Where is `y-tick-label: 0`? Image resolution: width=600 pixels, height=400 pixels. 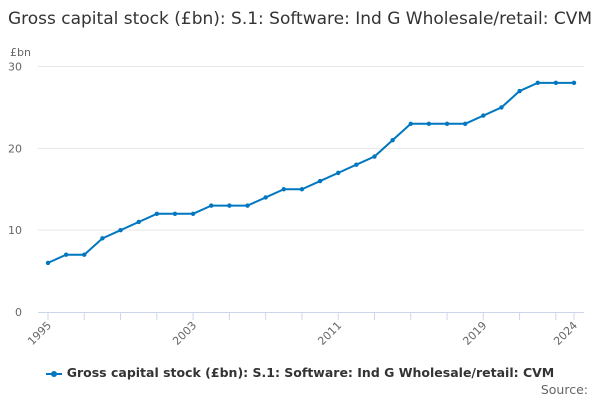 y-tick-label: 0 is located at coordinates (18, 312).